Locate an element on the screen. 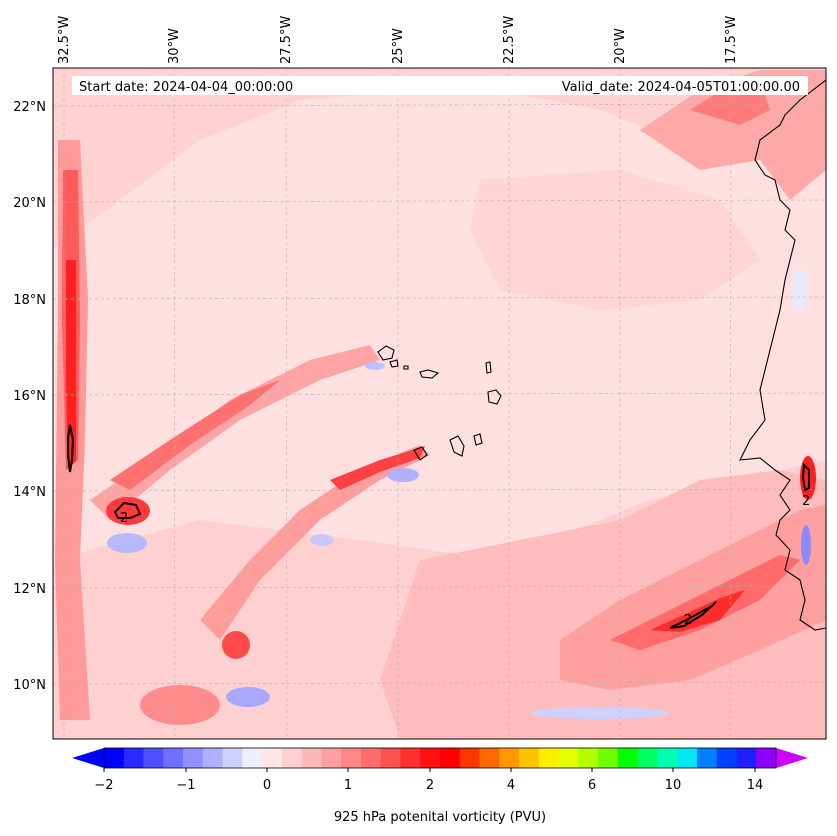 Image resolution: width=837 pixels, height=836 pixels. lat-label: 16°N is located at coordinates (29, 396).